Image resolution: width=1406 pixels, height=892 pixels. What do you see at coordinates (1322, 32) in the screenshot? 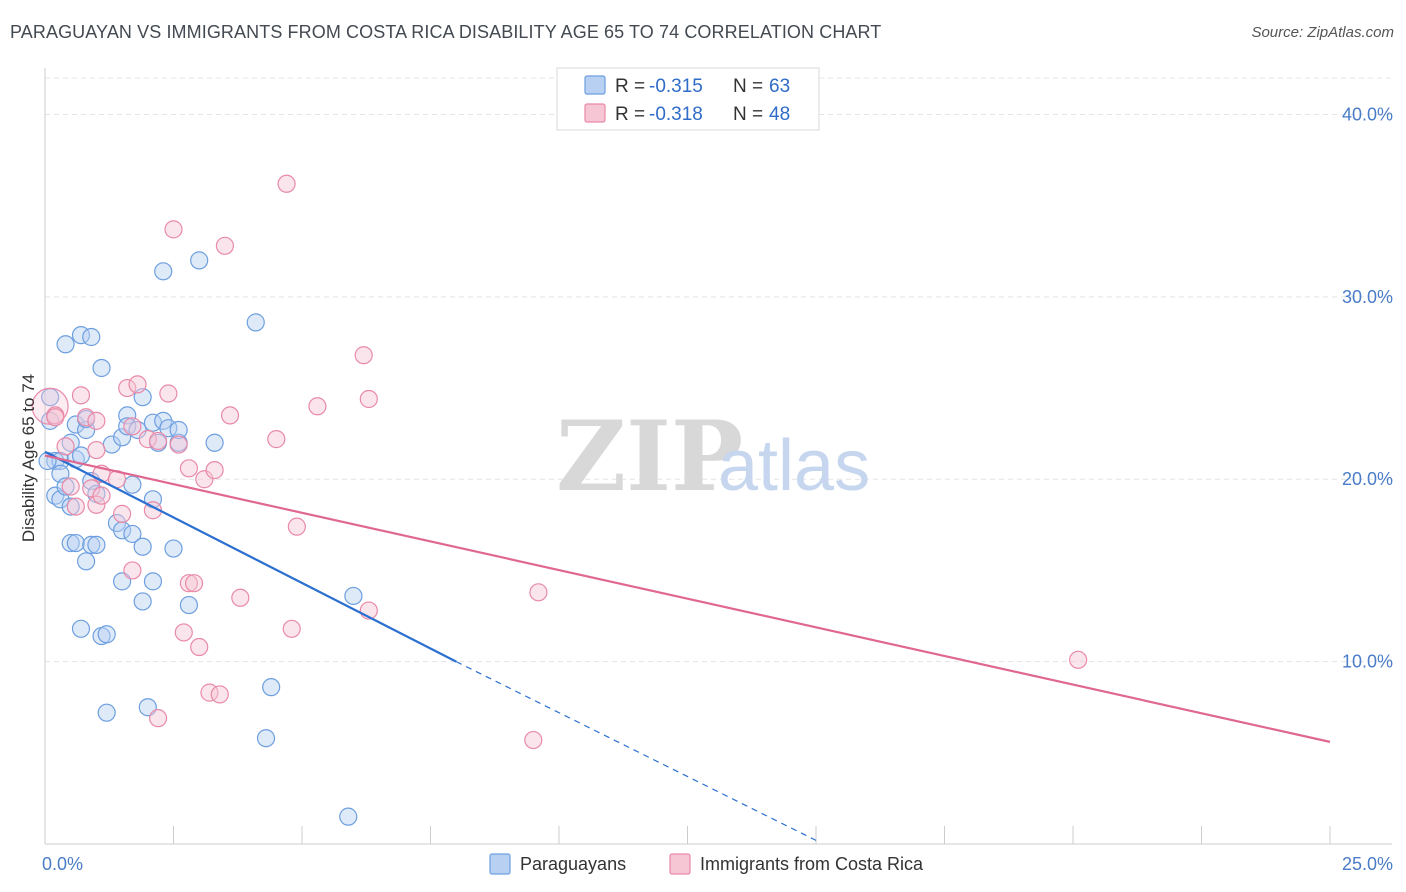
I see `source-label: Source: ZipAtlas.com` at bounding box center [1322, 32].